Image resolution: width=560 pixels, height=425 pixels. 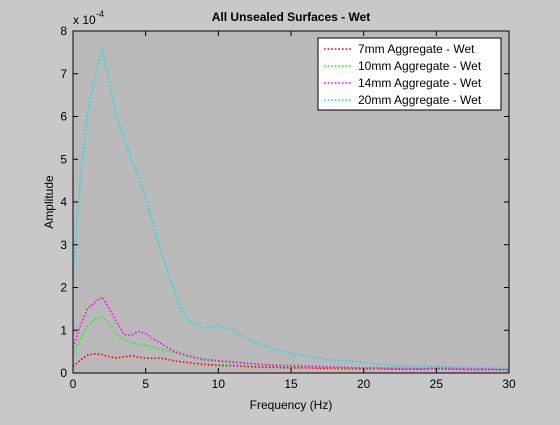 What do you see at coordinates (73, 384) in the screenshot?
I see `x-tick-label: 0` at bounding box center [73, 384].